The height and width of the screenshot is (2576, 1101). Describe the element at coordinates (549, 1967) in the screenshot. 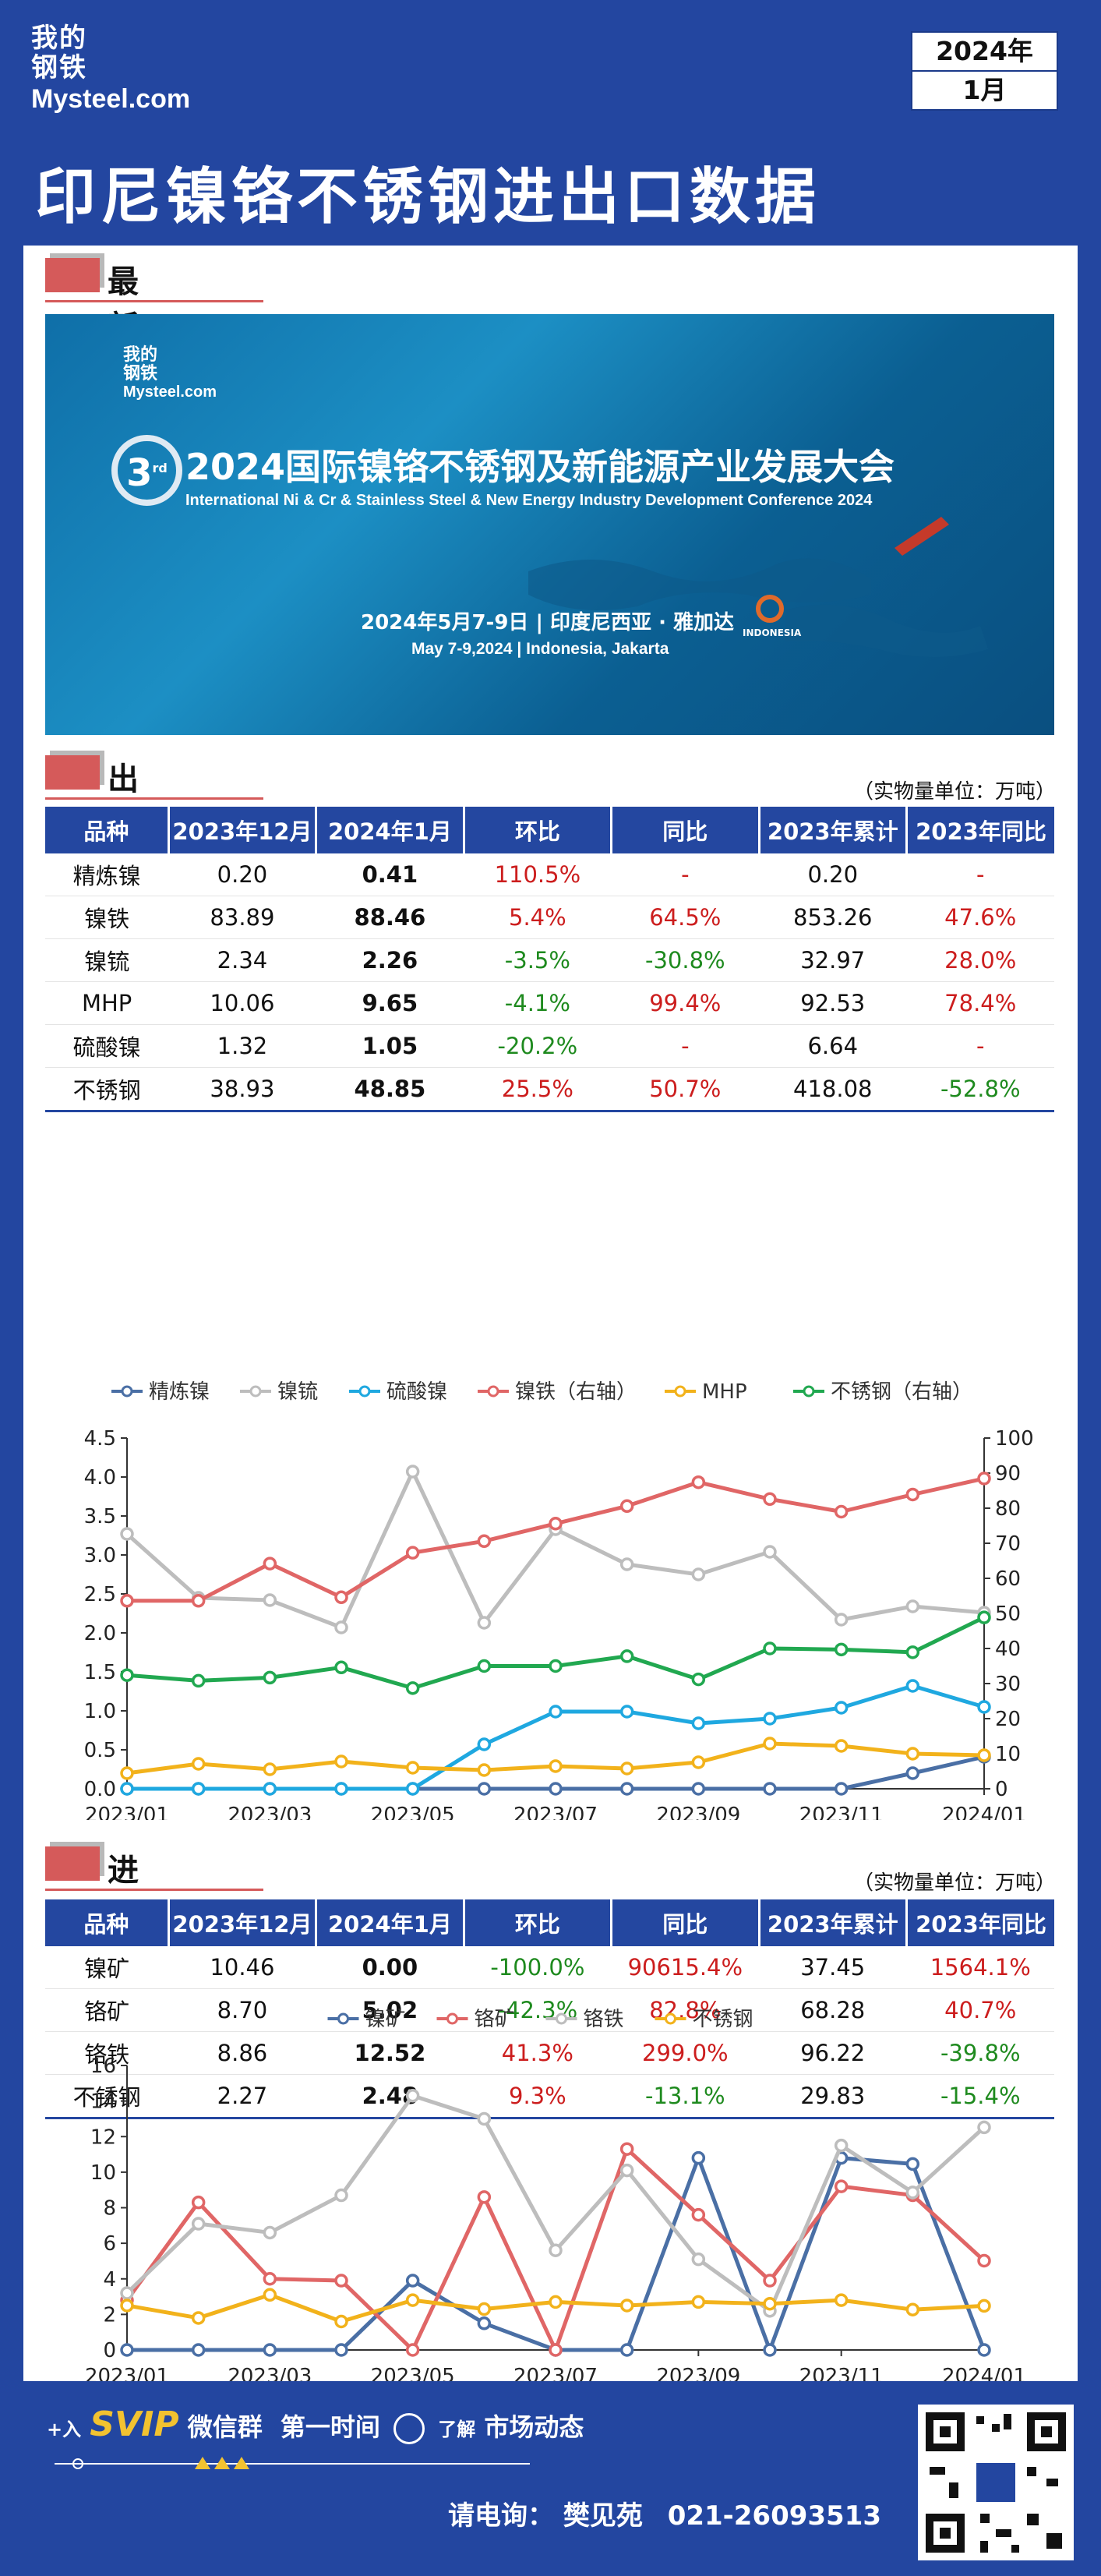

I see `table-row: 镍矿 10.46 0.00 -100.0% 90615.4% 37.45 1564.1%` at that location.